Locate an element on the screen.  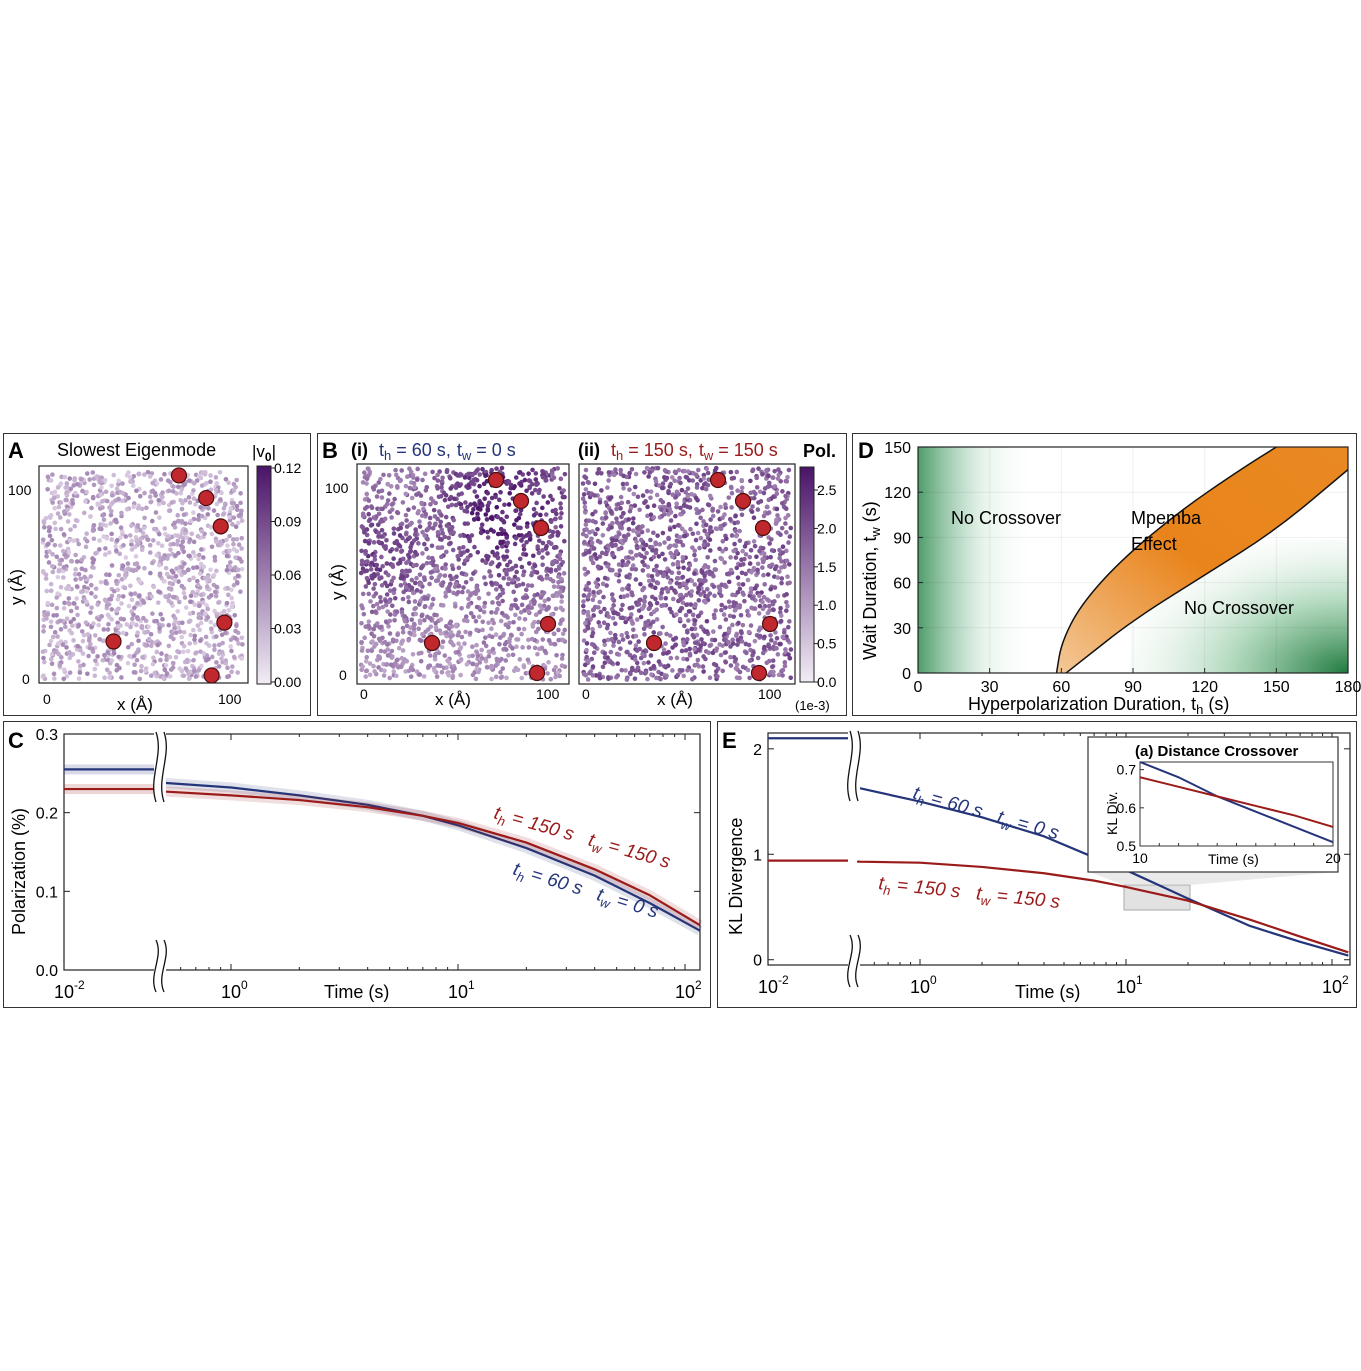
break-line is located at coordinates (858, 961).